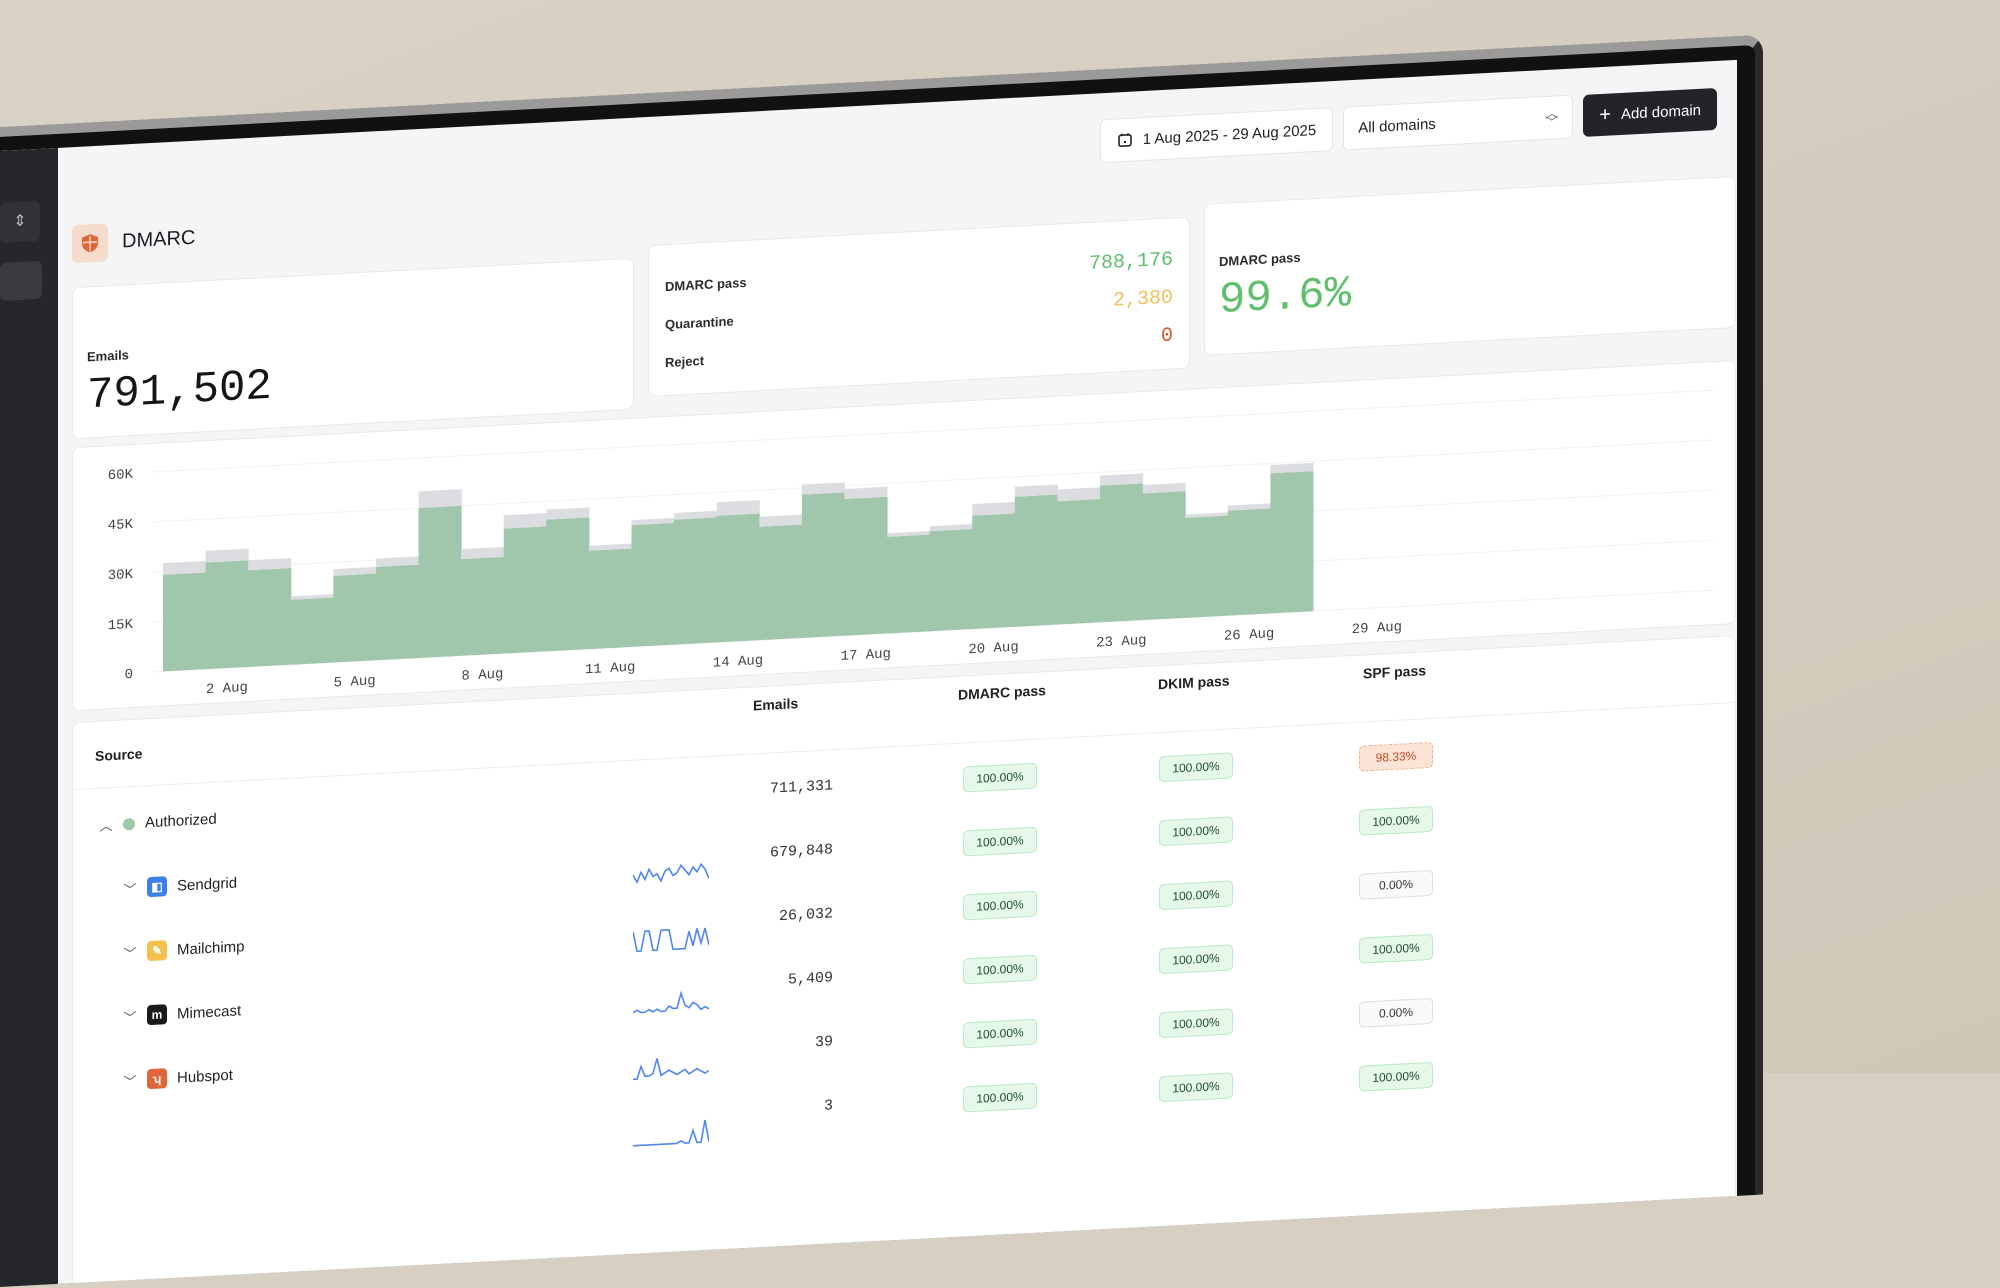 The height and width of the screenshot is (1288, 2000). I want to click on quarantine-label: Quarantine, so click(699, 323).